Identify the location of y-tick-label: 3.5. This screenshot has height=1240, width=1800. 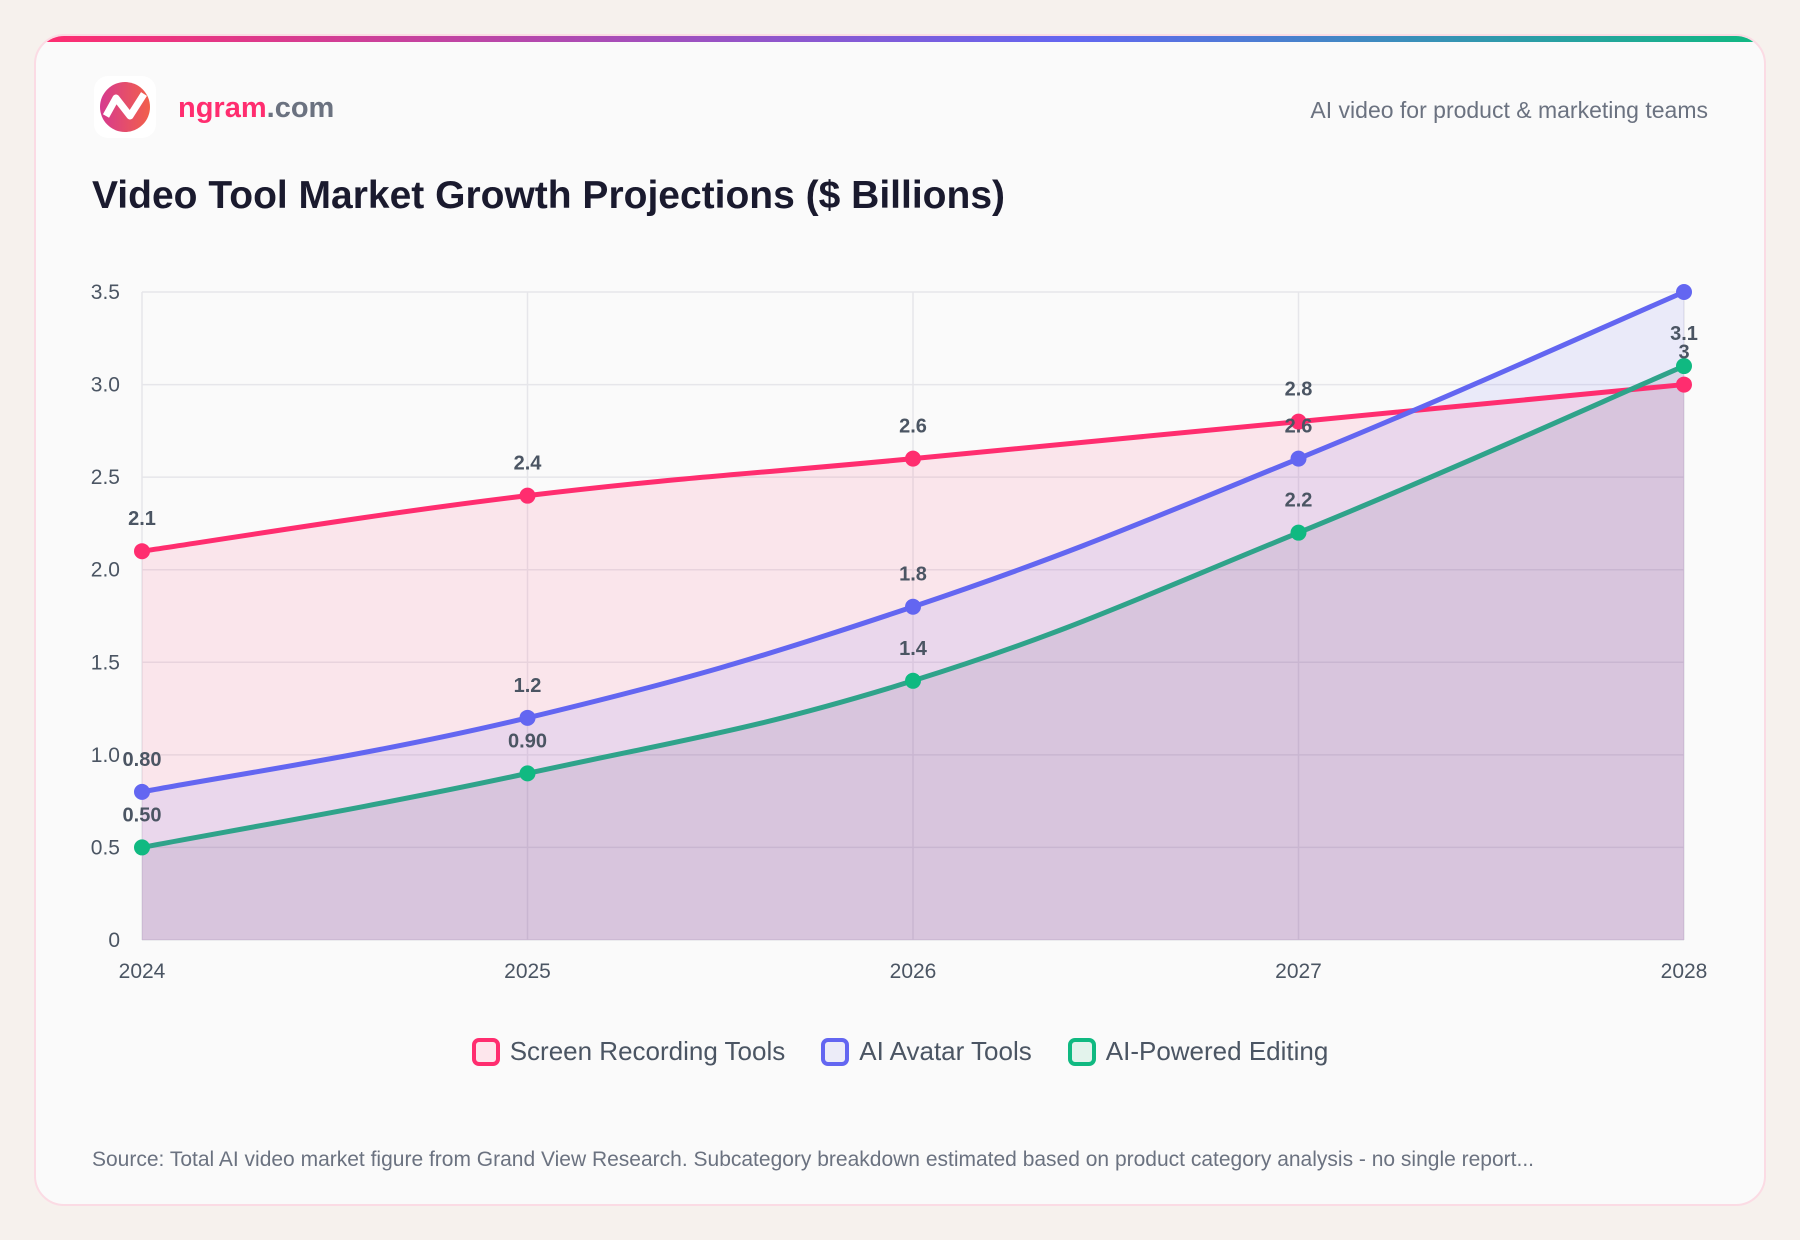
(105, 292).